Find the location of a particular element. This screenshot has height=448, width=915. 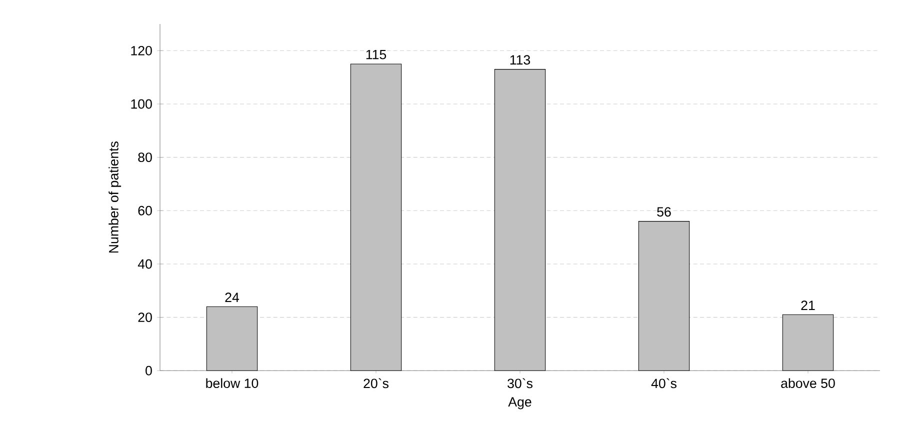

x-tick-label: 30`s is located at coordinates (520, 383).